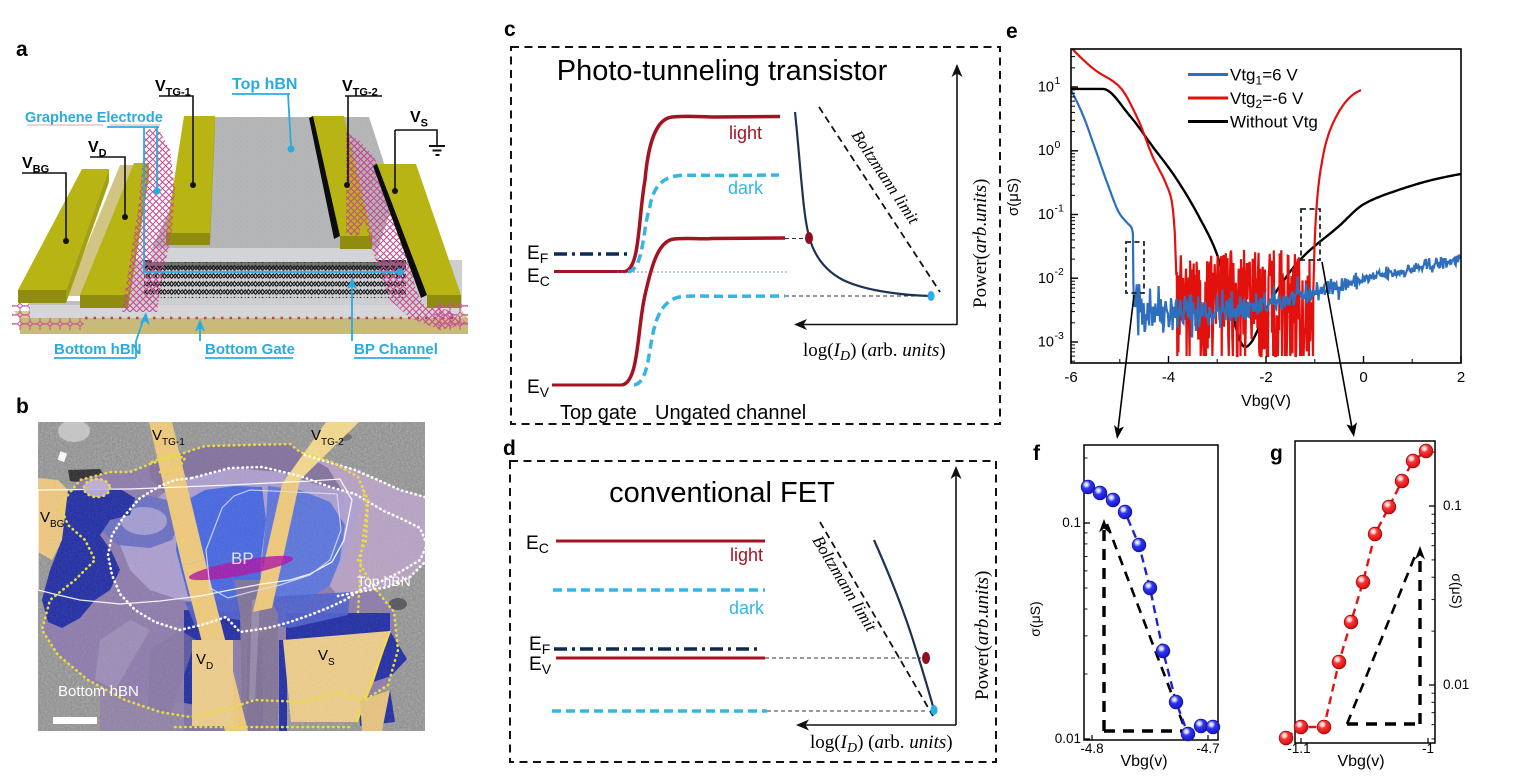 Image resolution: width=1540 pixels, height=779 pixels. I want to click on svg-text: Top gate, so click(598, 413).